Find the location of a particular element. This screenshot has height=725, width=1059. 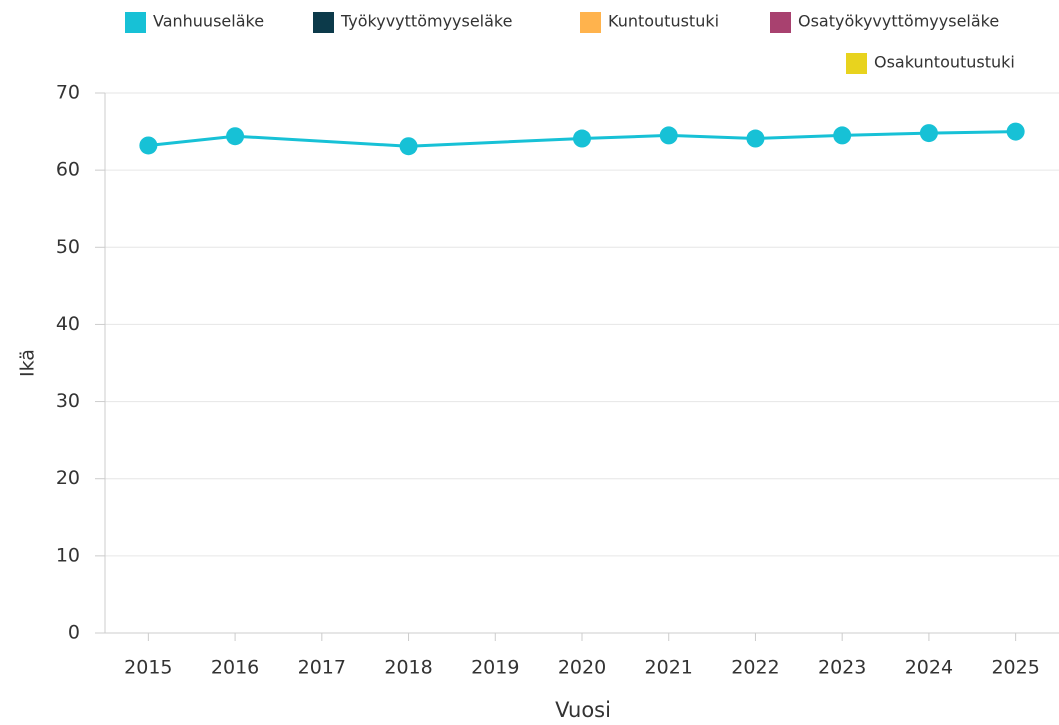

y-tick-label: 0 is located at coordinates (74, 633).